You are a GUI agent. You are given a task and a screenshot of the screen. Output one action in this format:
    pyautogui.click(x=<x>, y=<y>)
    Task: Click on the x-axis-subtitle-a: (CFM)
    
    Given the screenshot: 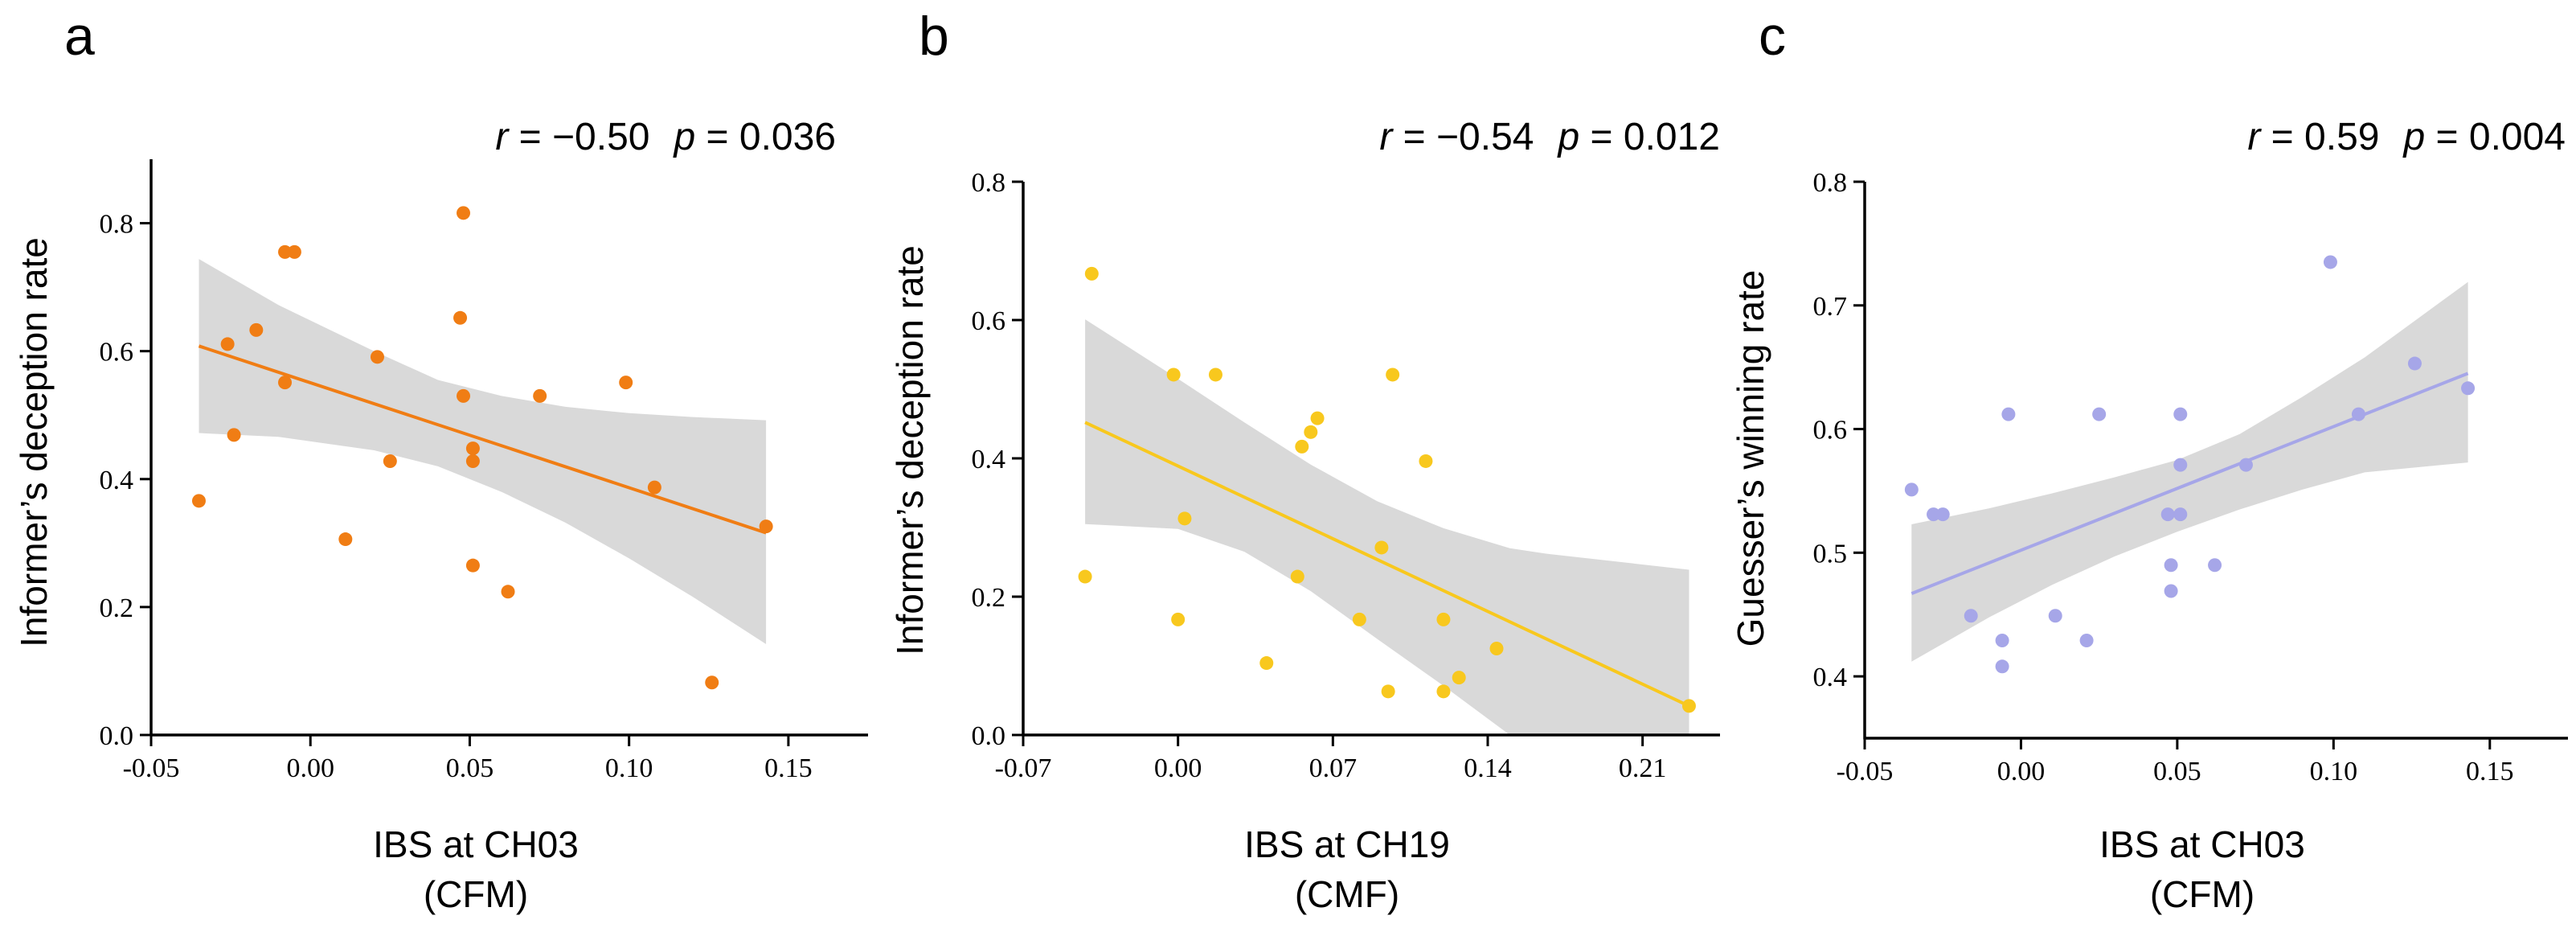 What is the action you would take?
    pyautogui.click(x=476, y=894)
    